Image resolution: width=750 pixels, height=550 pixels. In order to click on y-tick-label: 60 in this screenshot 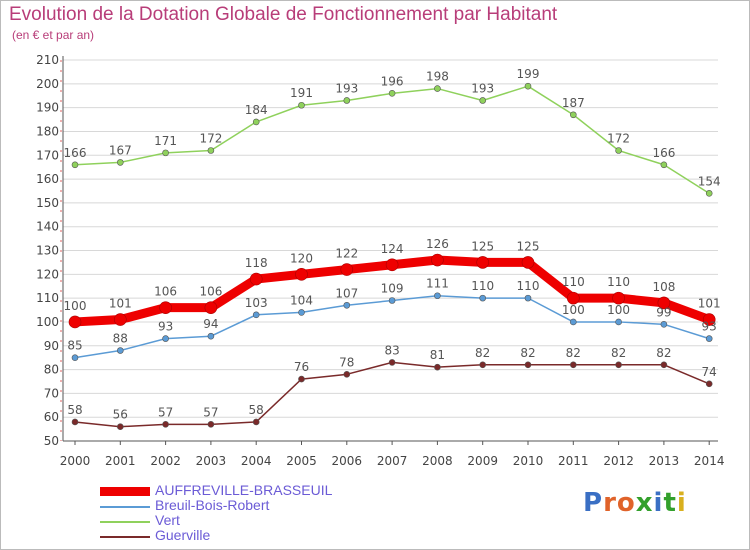, I will do `click(51, 417)`.